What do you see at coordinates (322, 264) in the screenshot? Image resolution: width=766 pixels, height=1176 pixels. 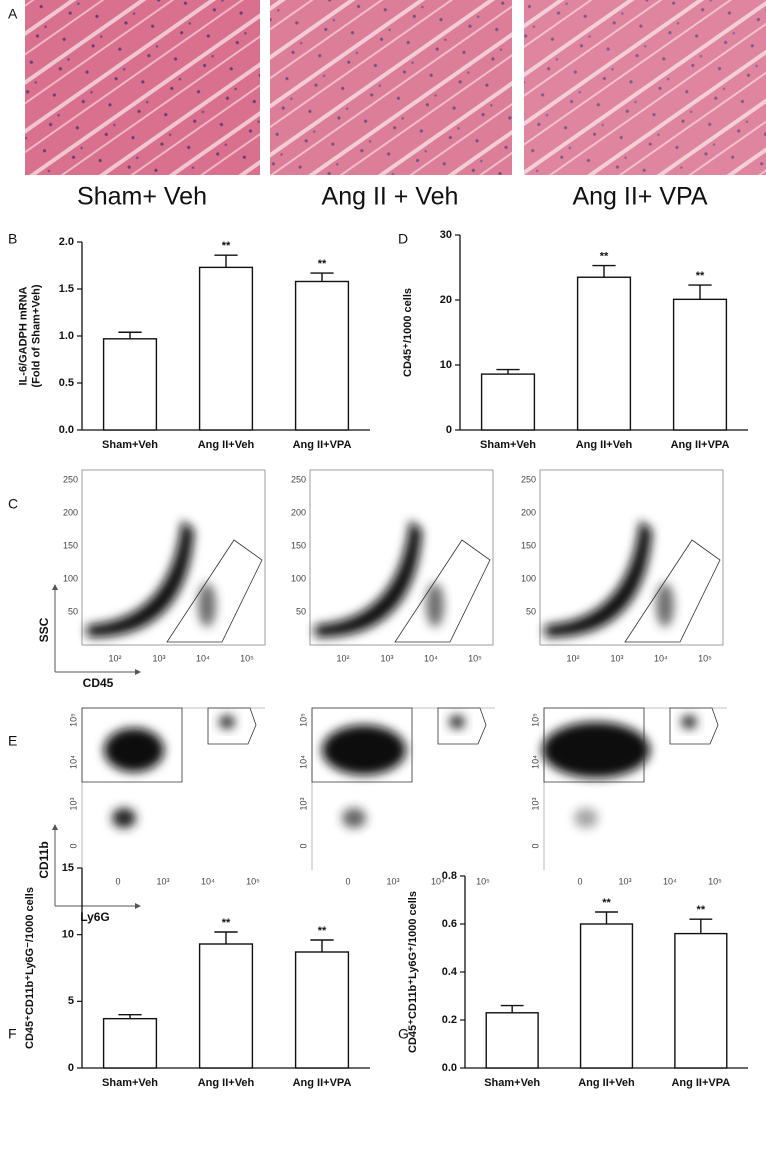 I see `annotation: **` at bounding box center [322, 264].